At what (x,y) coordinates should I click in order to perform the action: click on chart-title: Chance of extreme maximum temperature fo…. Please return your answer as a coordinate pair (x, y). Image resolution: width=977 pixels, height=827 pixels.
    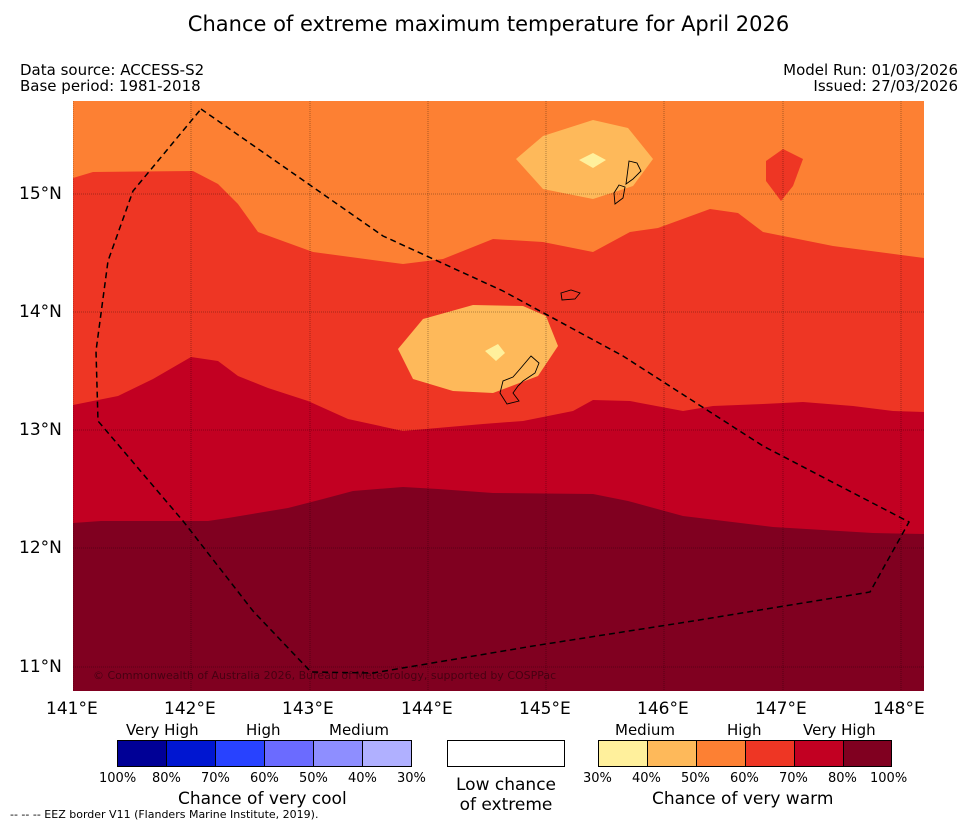
    Looking at the image, I should click on (488, 24).